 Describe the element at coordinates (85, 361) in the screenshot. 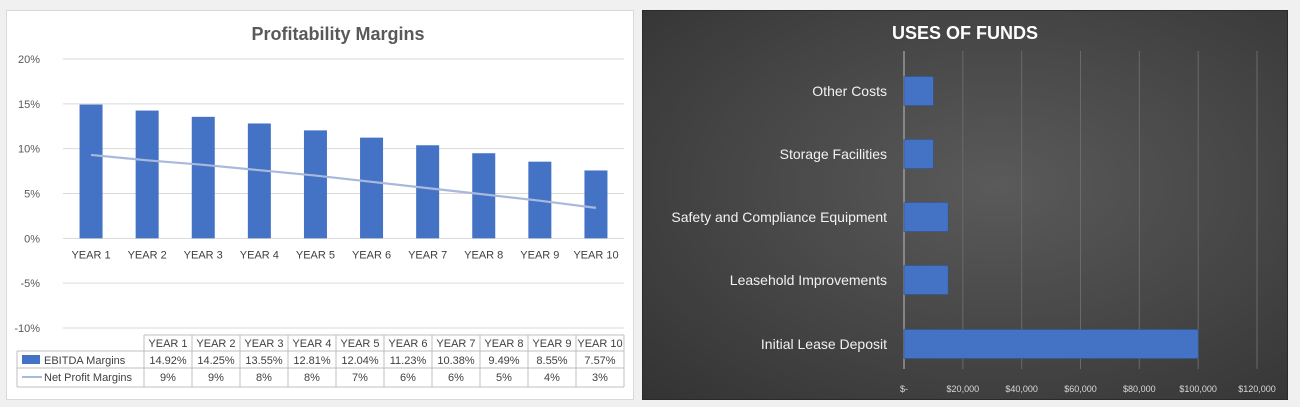

I see `ebitda-series-name: EBITDA Margins` at that location.